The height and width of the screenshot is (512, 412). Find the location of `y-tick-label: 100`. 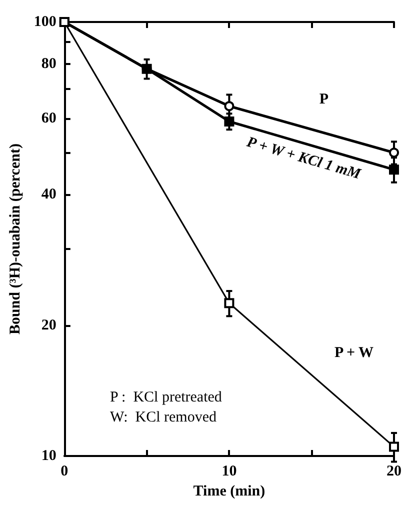

y-tick-label: 100 is located at coordinates (45, 22).